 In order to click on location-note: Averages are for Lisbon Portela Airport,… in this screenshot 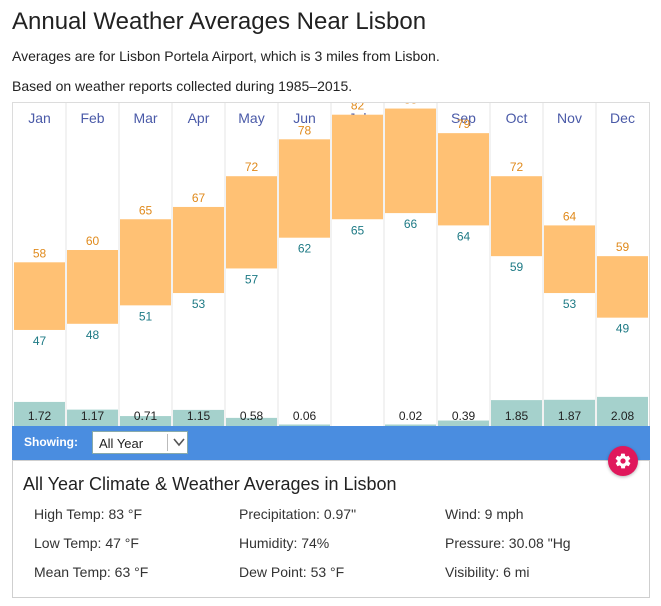, I will do `click(226, 56)`.